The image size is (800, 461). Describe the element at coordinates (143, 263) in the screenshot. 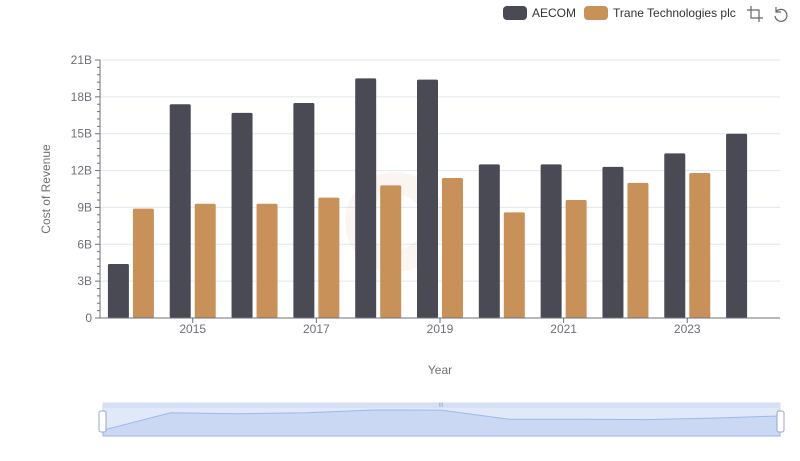

I see `bar-trane-2014` at that location.